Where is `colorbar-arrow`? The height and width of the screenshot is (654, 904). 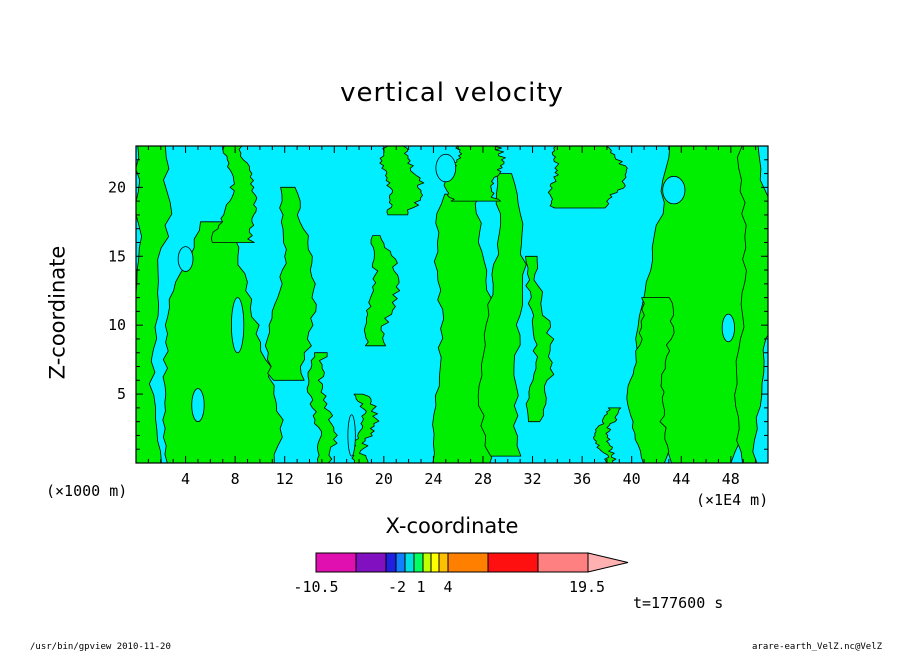 colorbar-arrow is located at coordinates (608, 562).